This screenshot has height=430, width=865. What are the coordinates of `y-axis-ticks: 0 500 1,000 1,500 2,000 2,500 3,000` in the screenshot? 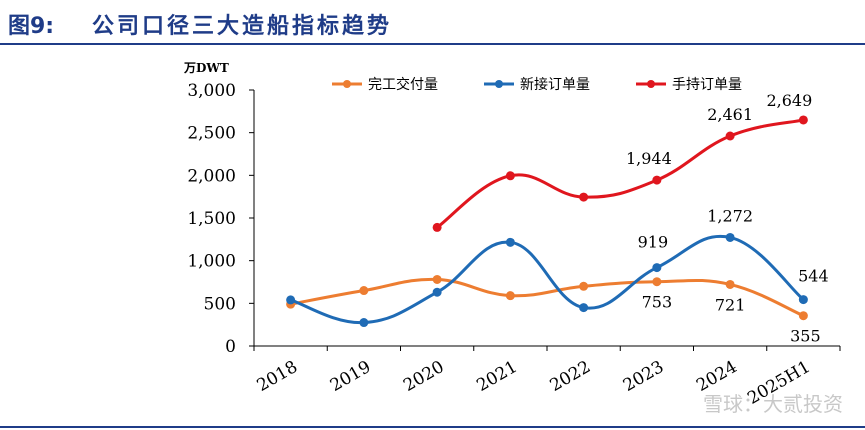 It's located at (220, 219).